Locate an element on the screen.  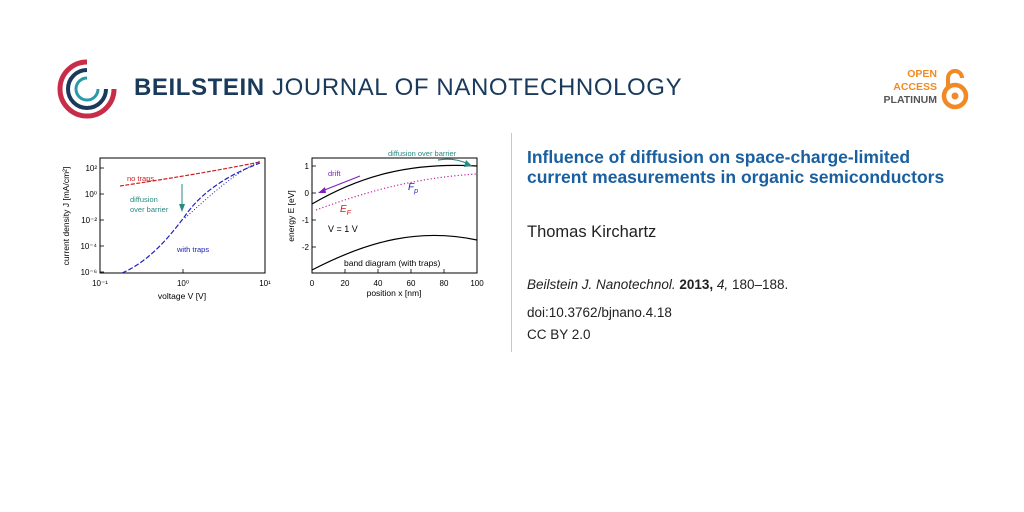
right-ylabel: energy E [eV] is located at coordinates (291, 216).